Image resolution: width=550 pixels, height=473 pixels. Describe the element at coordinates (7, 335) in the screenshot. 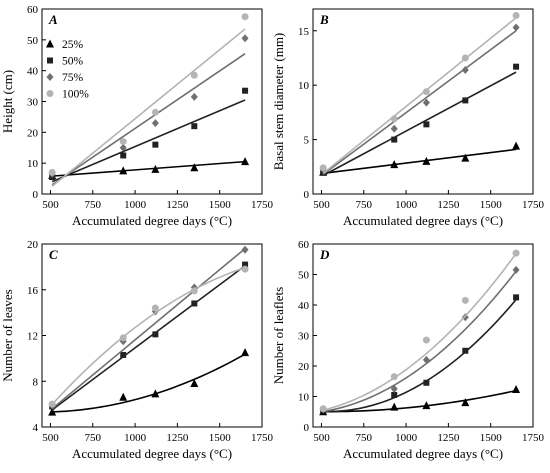

I see `y-axis-label: Number of leaves` at that location.